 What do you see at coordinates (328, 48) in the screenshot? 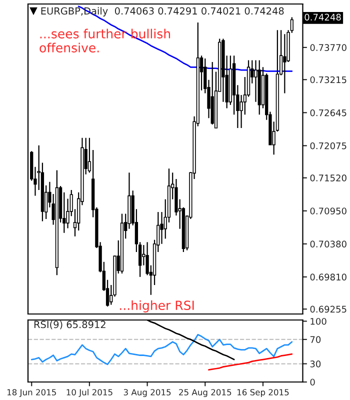
I see `y-tick-label: 0.73770` at bounding box center [328, 48].